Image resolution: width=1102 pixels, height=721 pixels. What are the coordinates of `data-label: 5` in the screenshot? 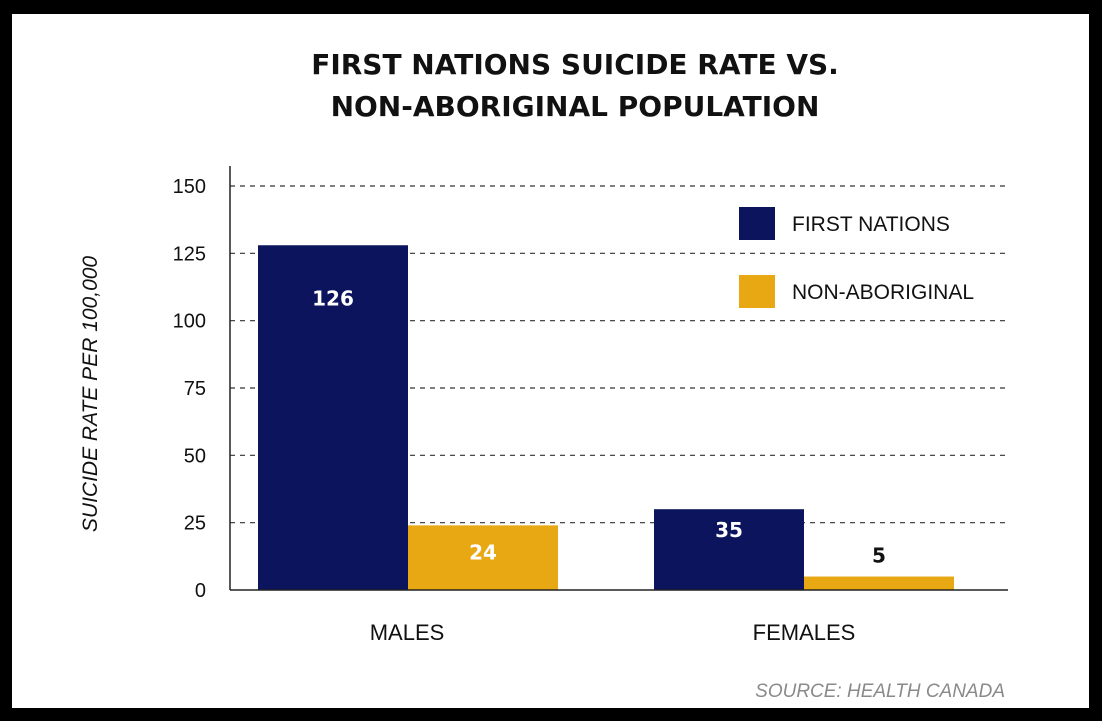 It's located at (879, 556).